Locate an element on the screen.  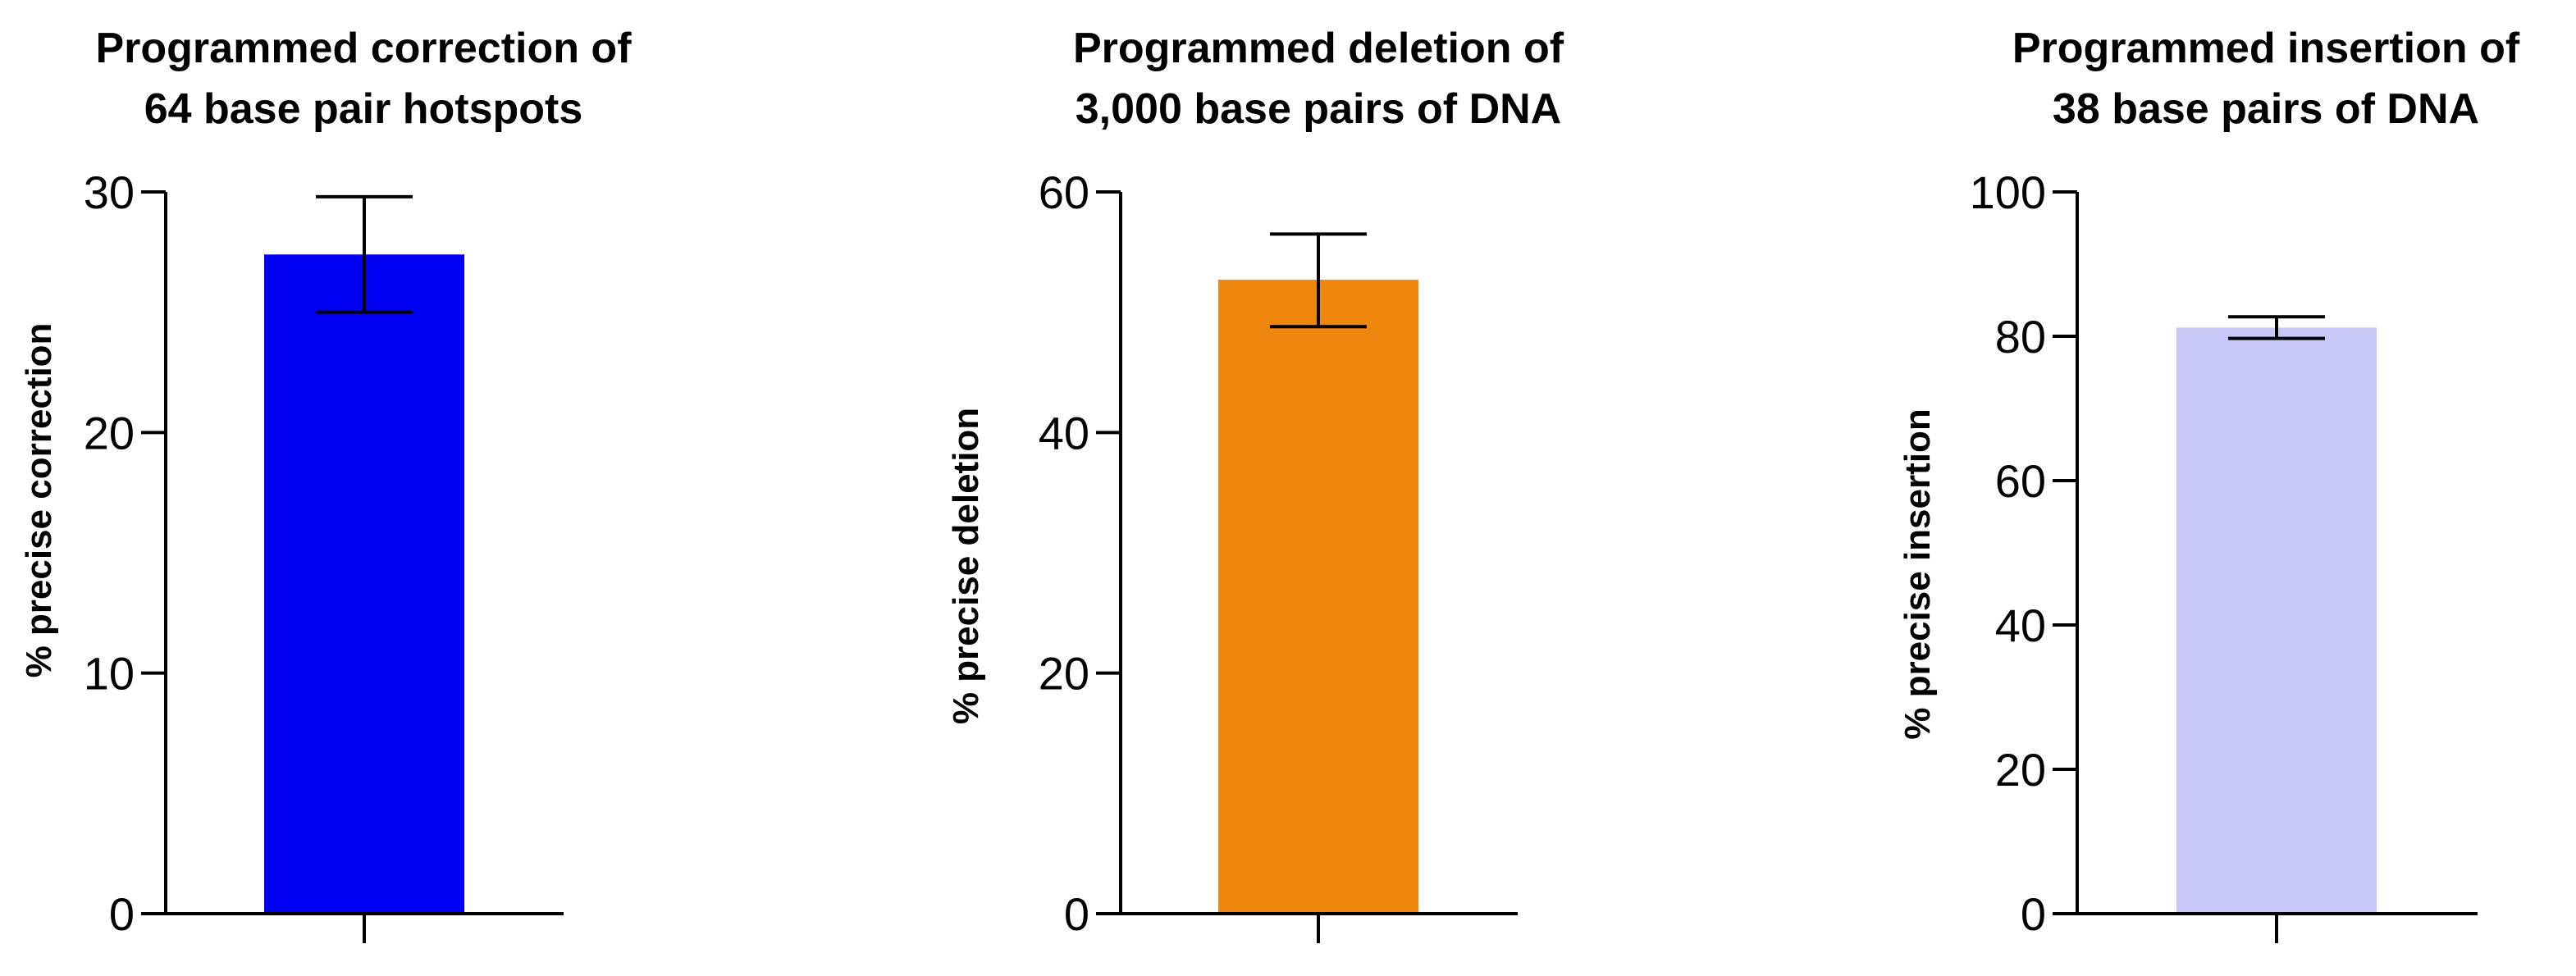
chart-title-line-1: Programmed correction of is located at coordinates (364, 48).